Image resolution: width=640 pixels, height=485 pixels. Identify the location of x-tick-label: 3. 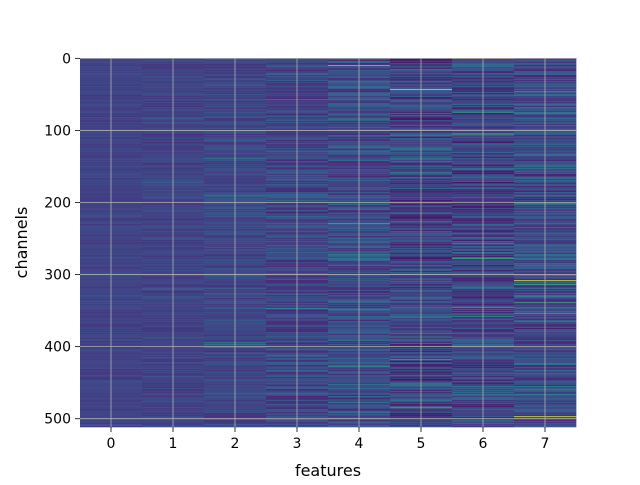
(297, 444).